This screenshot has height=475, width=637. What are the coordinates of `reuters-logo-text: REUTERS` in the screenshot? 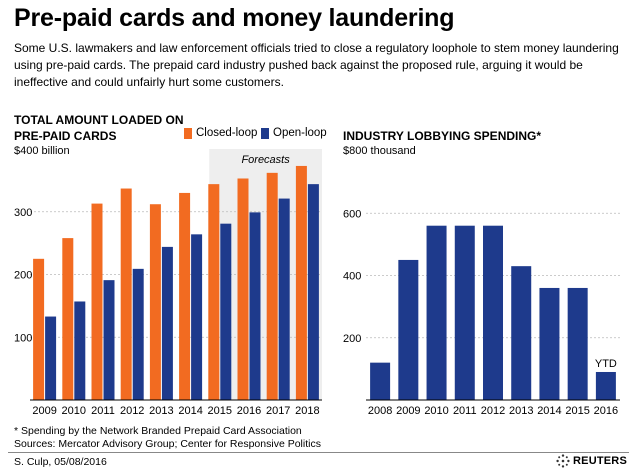 It's located at (600, 461).